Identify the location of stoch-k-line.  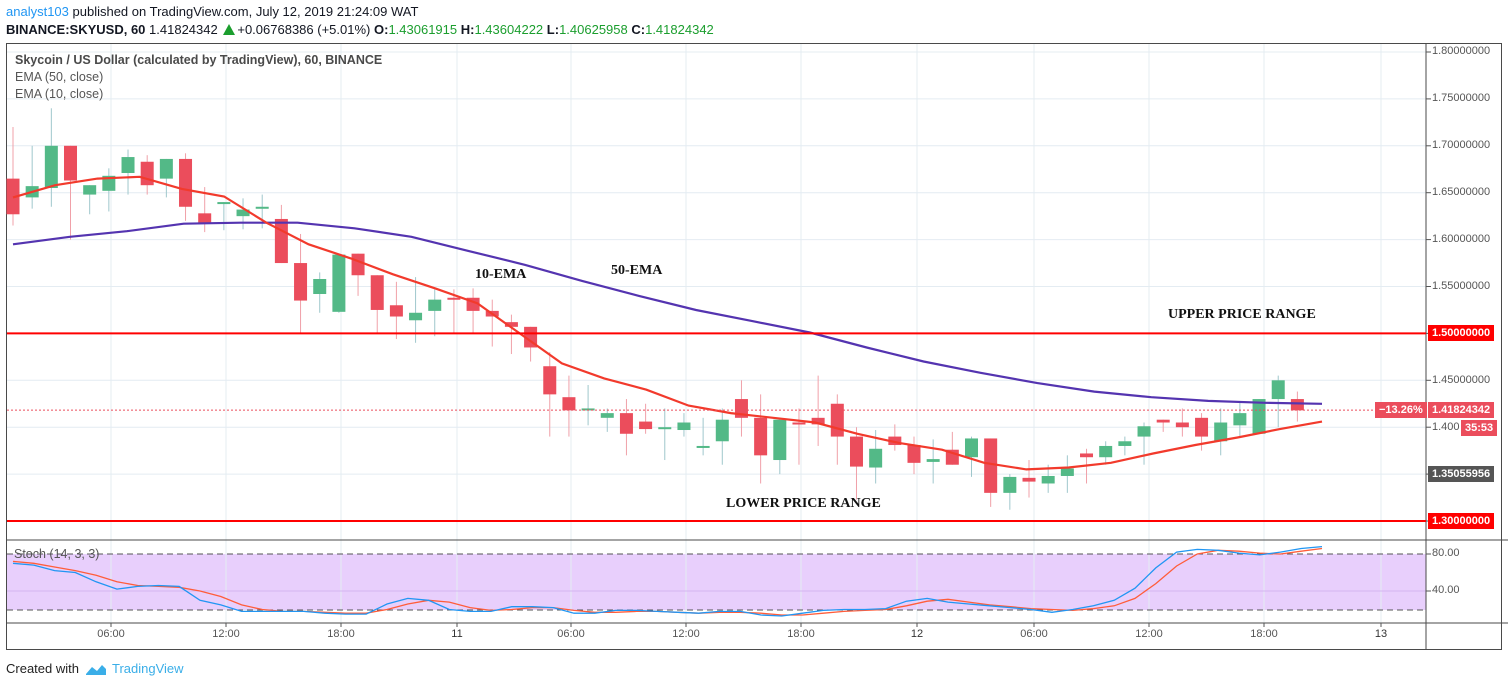
(667, 581).